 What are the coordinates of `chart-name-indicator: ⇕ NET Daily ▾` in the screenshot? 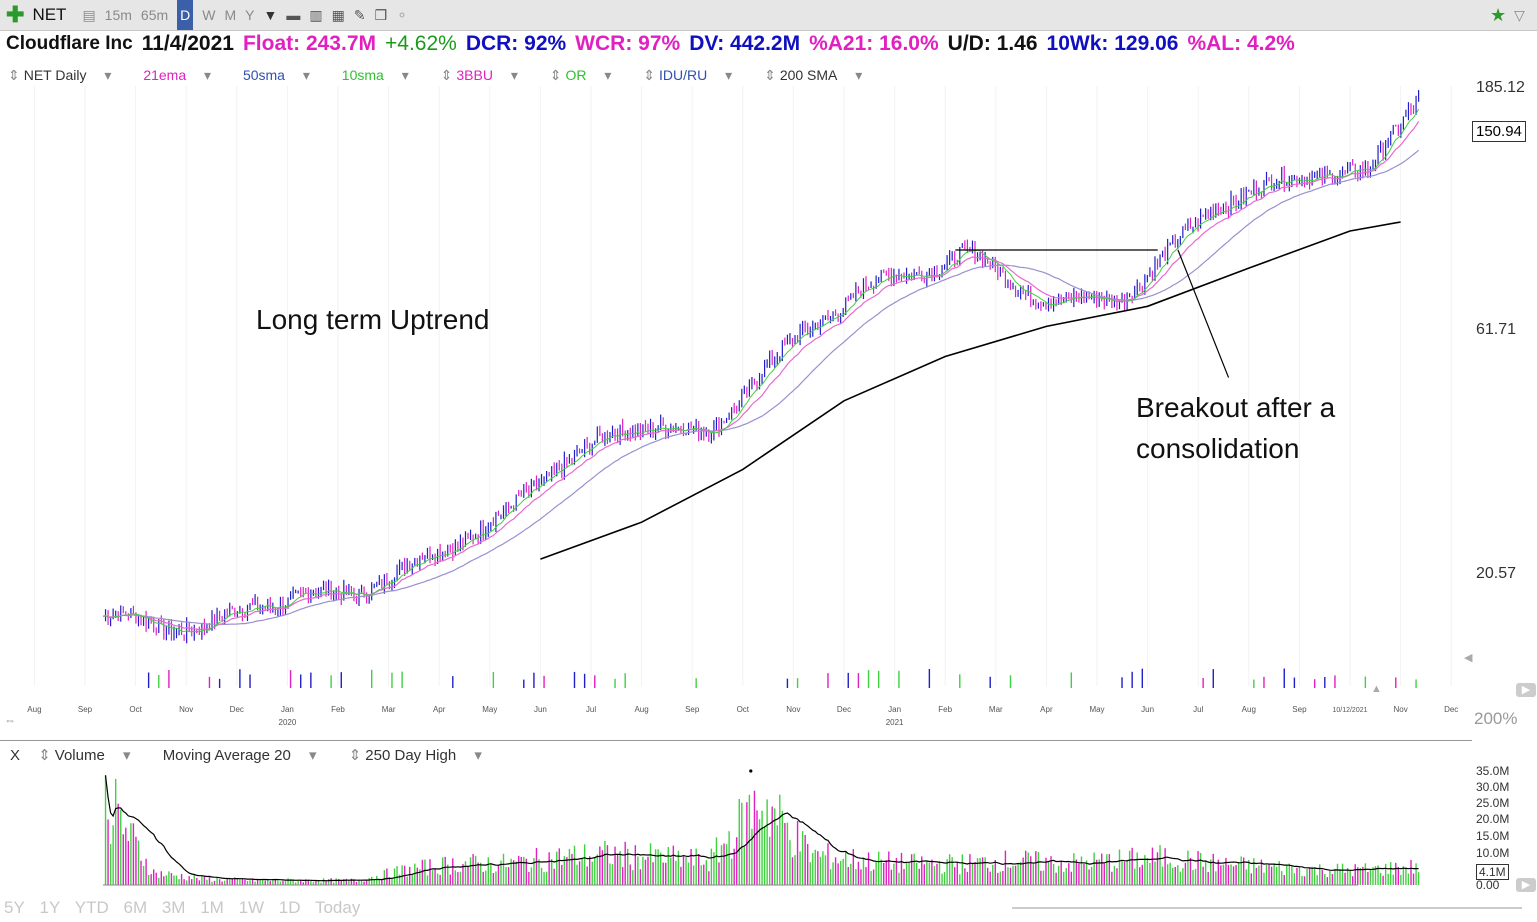 It's located at (60, 75).